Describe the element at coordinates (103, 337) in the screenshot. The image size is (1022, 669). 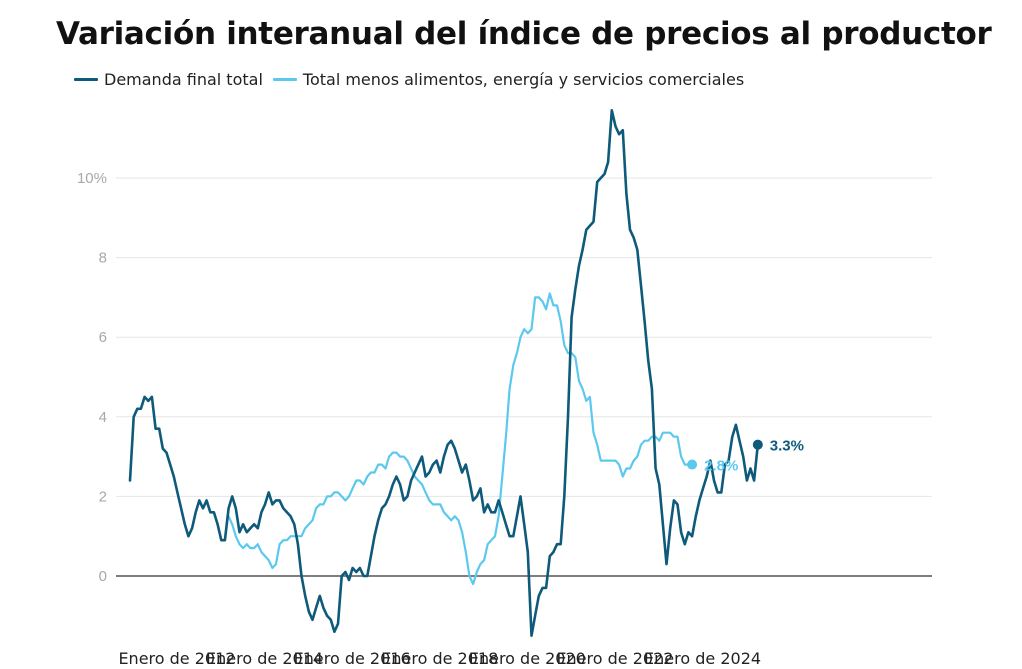
I see `y-tick-label-6: 6` at that location.